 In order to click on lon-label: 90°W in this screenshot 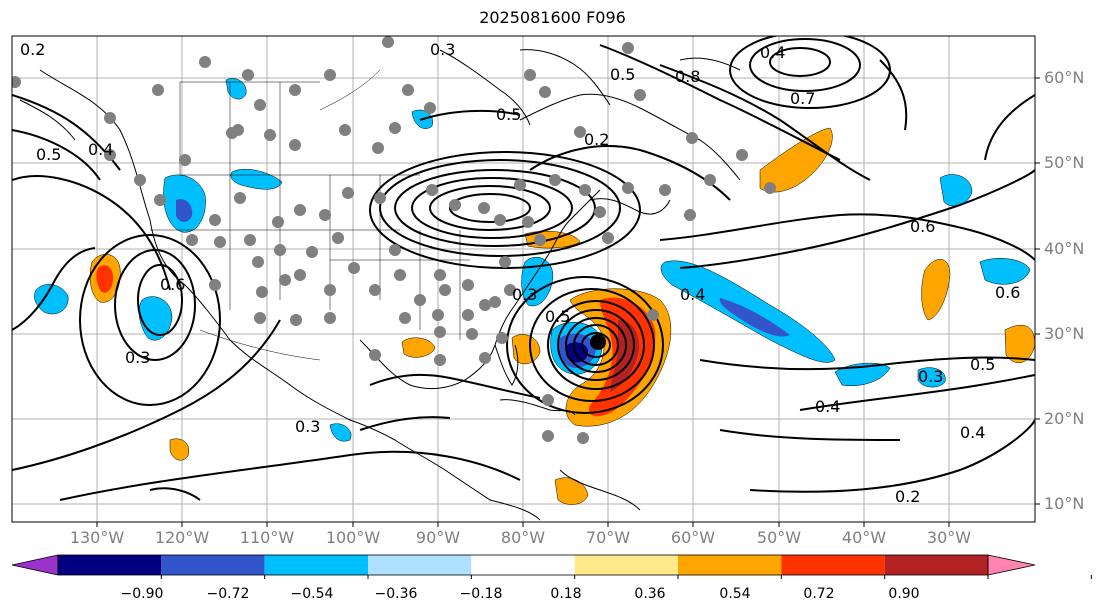, I will do `click(438, 537)`.